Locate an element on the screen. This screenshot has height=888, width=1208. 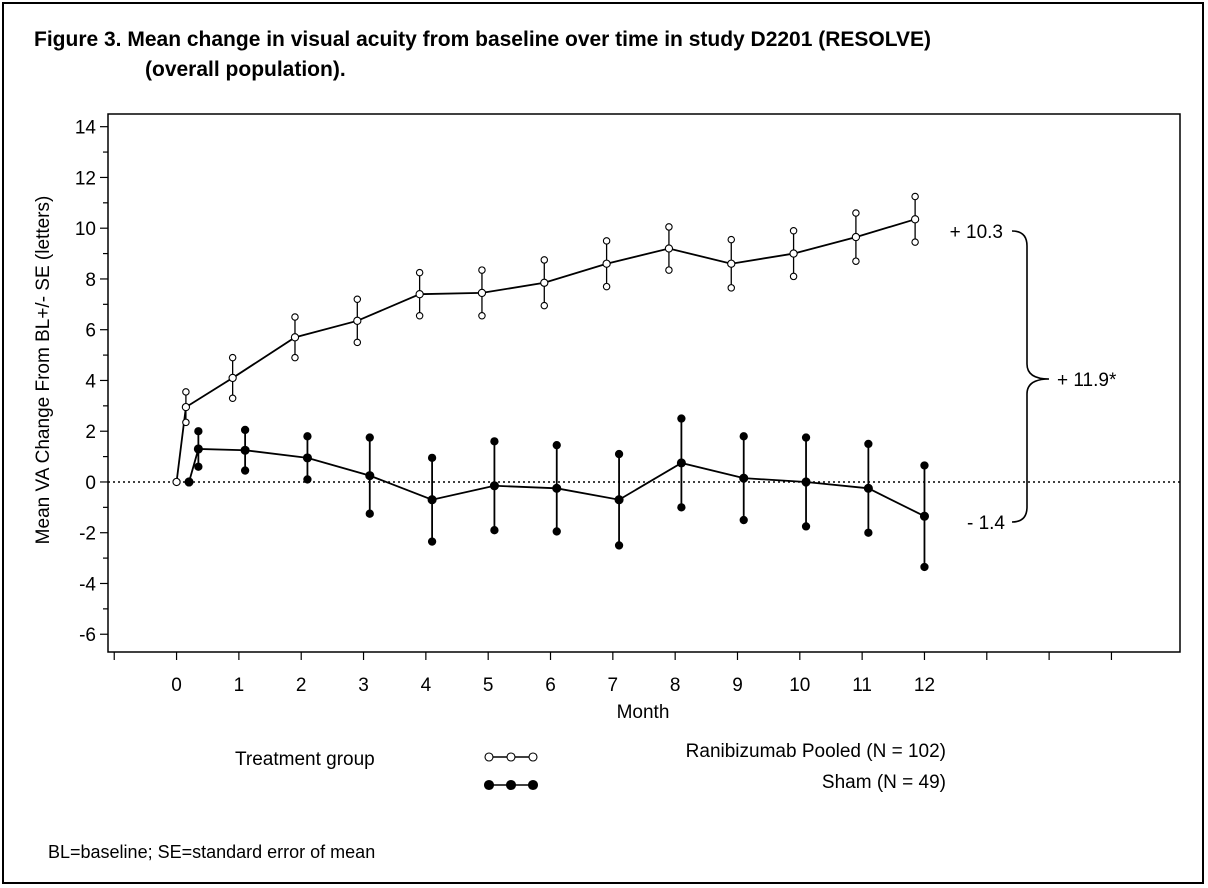
sham-end-annotation: - 1.4 is located at coordinates (986, 523).